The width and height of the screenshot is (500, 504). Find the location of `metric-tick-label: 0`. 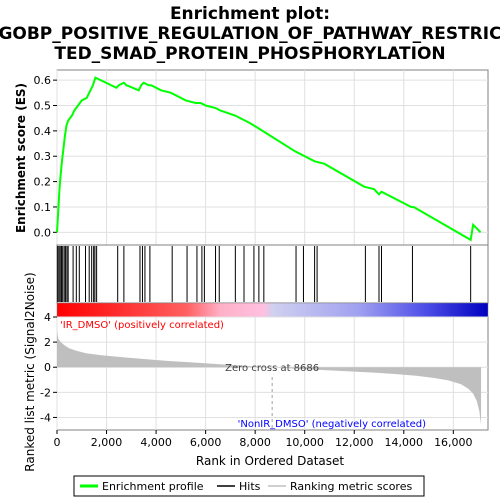

metric-tick-label: 0 is located at coordinates (47, 367).